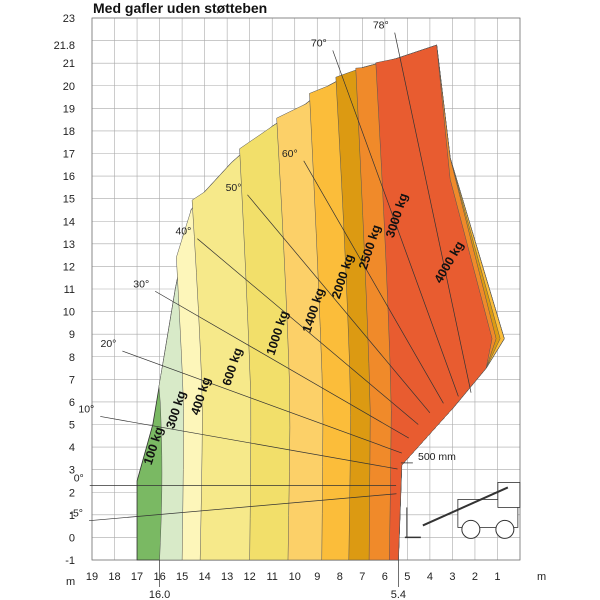 Image resolution: width=600 pixels, height=600 pixels. What do you see at coordinates (319, 43) in the screenshot?
I see `angle-label-70: 70°` at bounding box center [319, 43].